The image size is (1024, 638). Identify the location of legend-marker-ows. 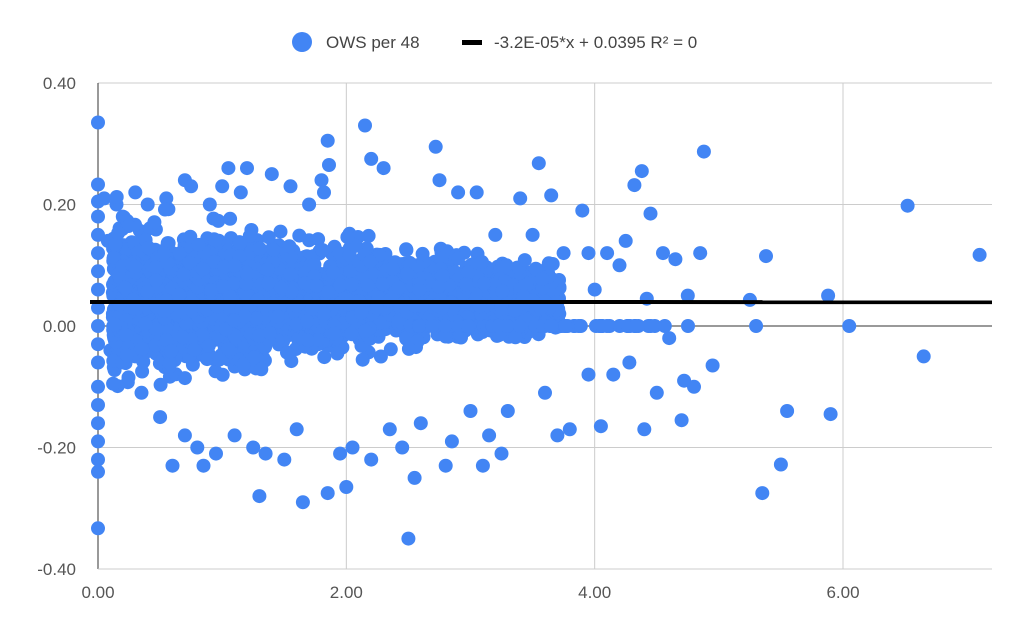
(302, 42).